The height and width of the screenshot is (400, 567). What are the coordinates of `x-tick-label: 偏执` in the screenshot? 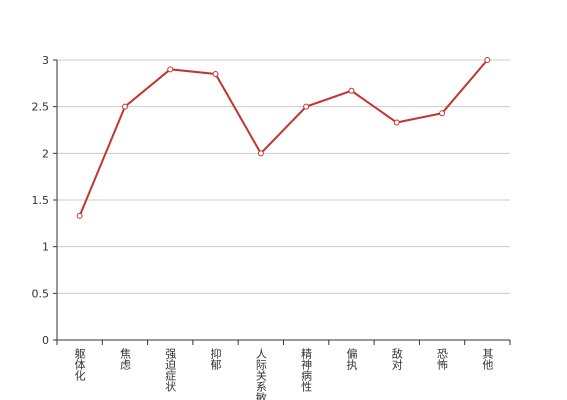 It's located at (351, 359).